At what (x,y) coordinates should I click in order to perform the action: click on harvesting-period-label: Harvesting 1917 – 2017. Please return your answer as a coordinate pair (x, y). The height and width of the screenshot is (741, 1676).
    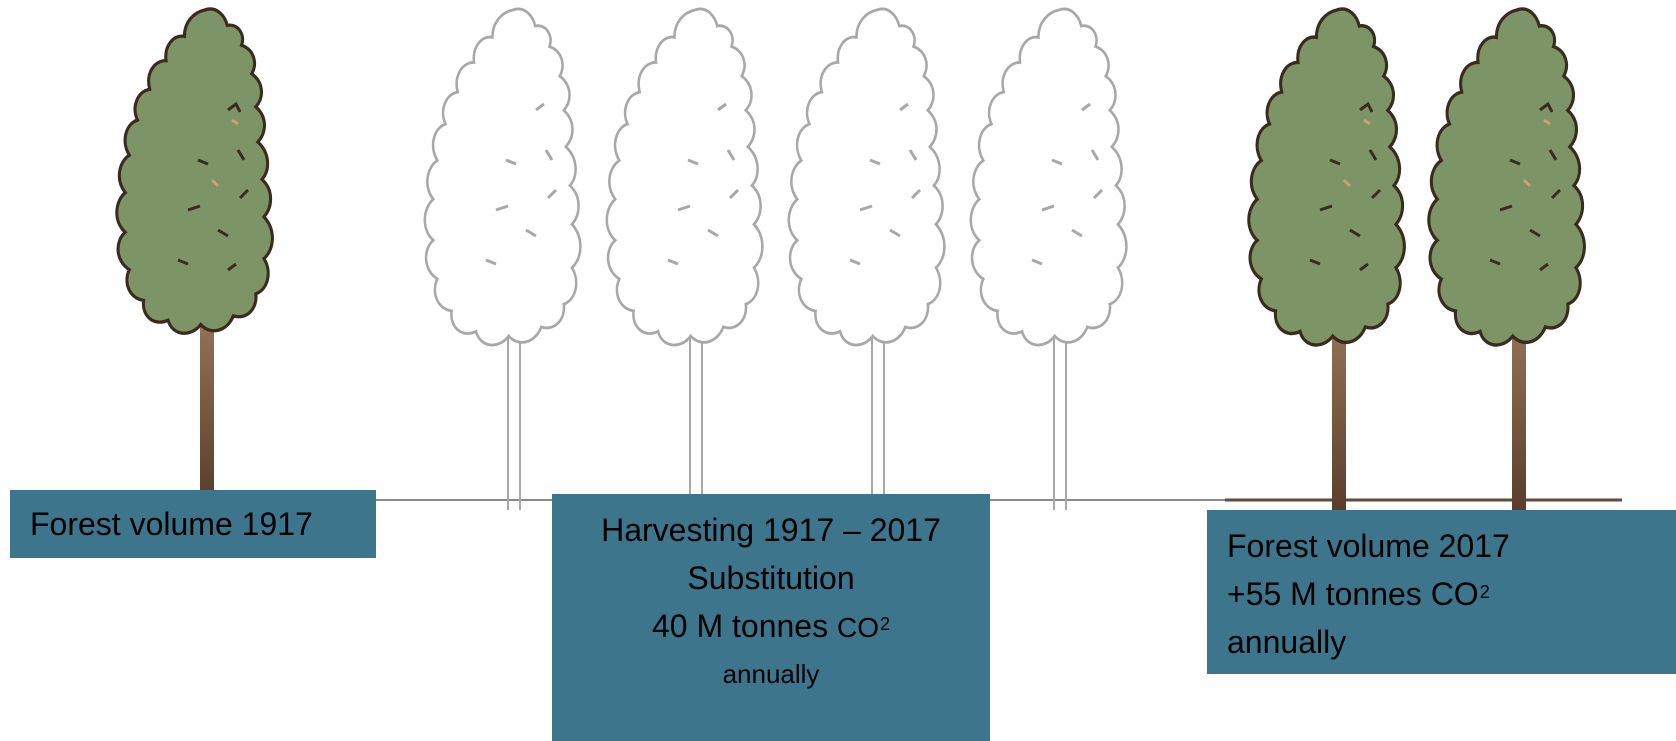
    Looking at the image, I should click on (771, 530).